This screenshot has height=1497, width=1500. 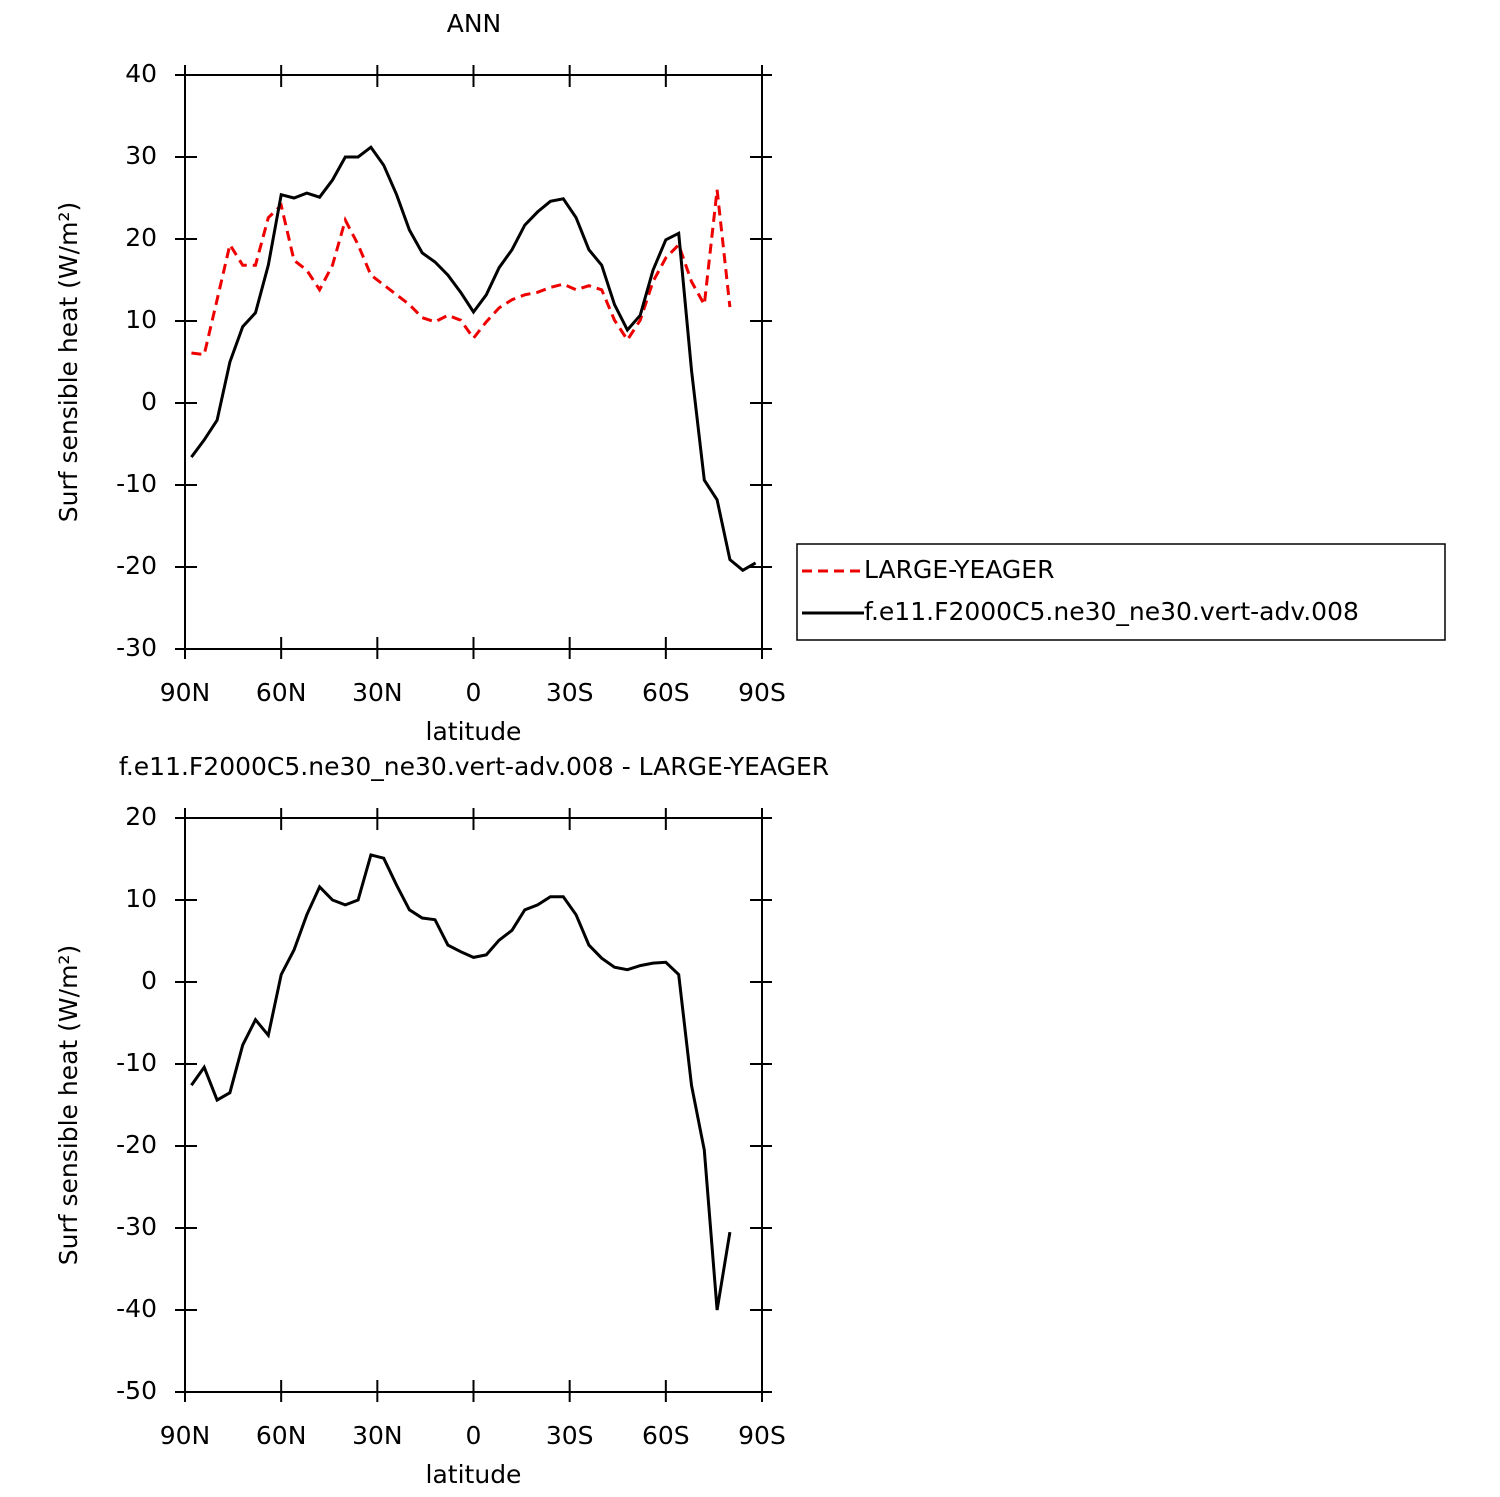 I want to click on legend-label: LARGE-YEAGER, so click(x=959, y=569).